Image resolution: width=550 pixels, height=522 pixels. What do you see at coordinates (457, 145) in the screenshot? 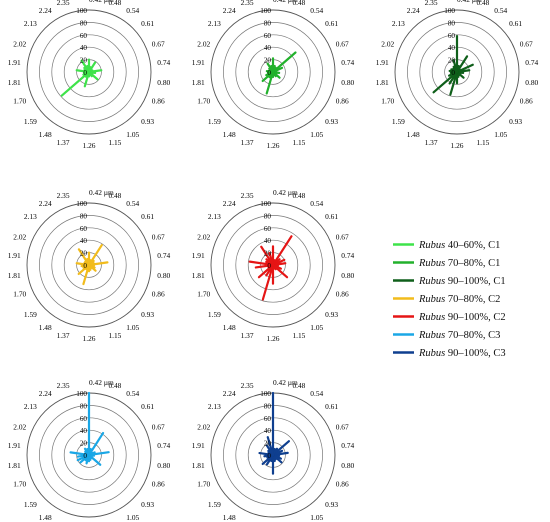
I see `spectral-label-12: 1.26` at bounding box center [457, 145].